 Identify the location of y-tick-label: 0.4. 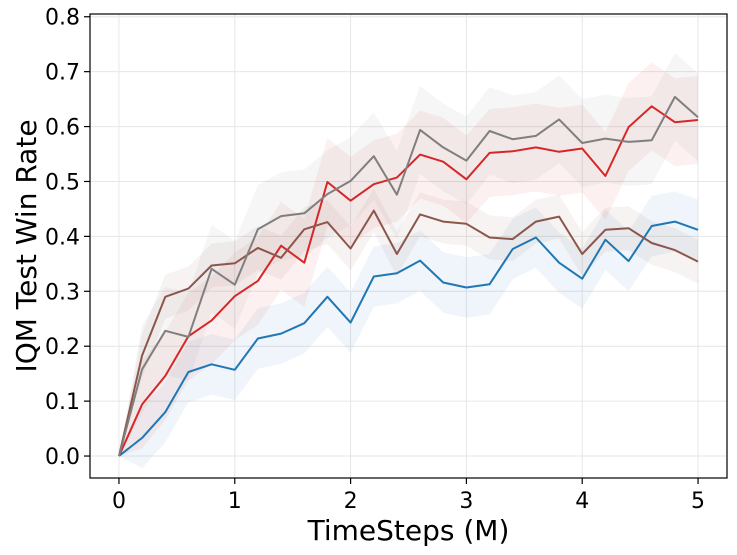
(62, 237).